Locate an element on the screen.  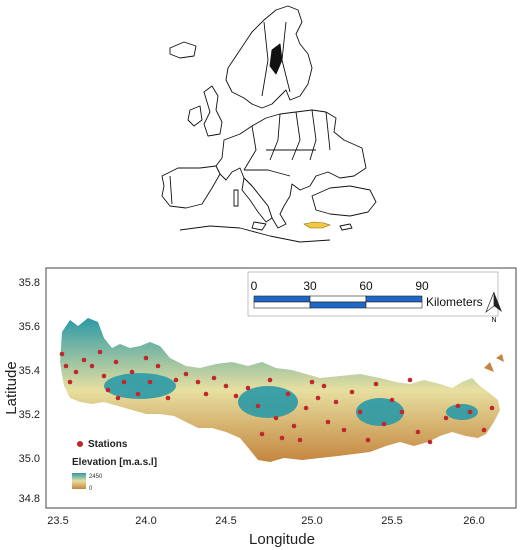
x-tick-label: 25.0 is located at coordinates (311, 521).